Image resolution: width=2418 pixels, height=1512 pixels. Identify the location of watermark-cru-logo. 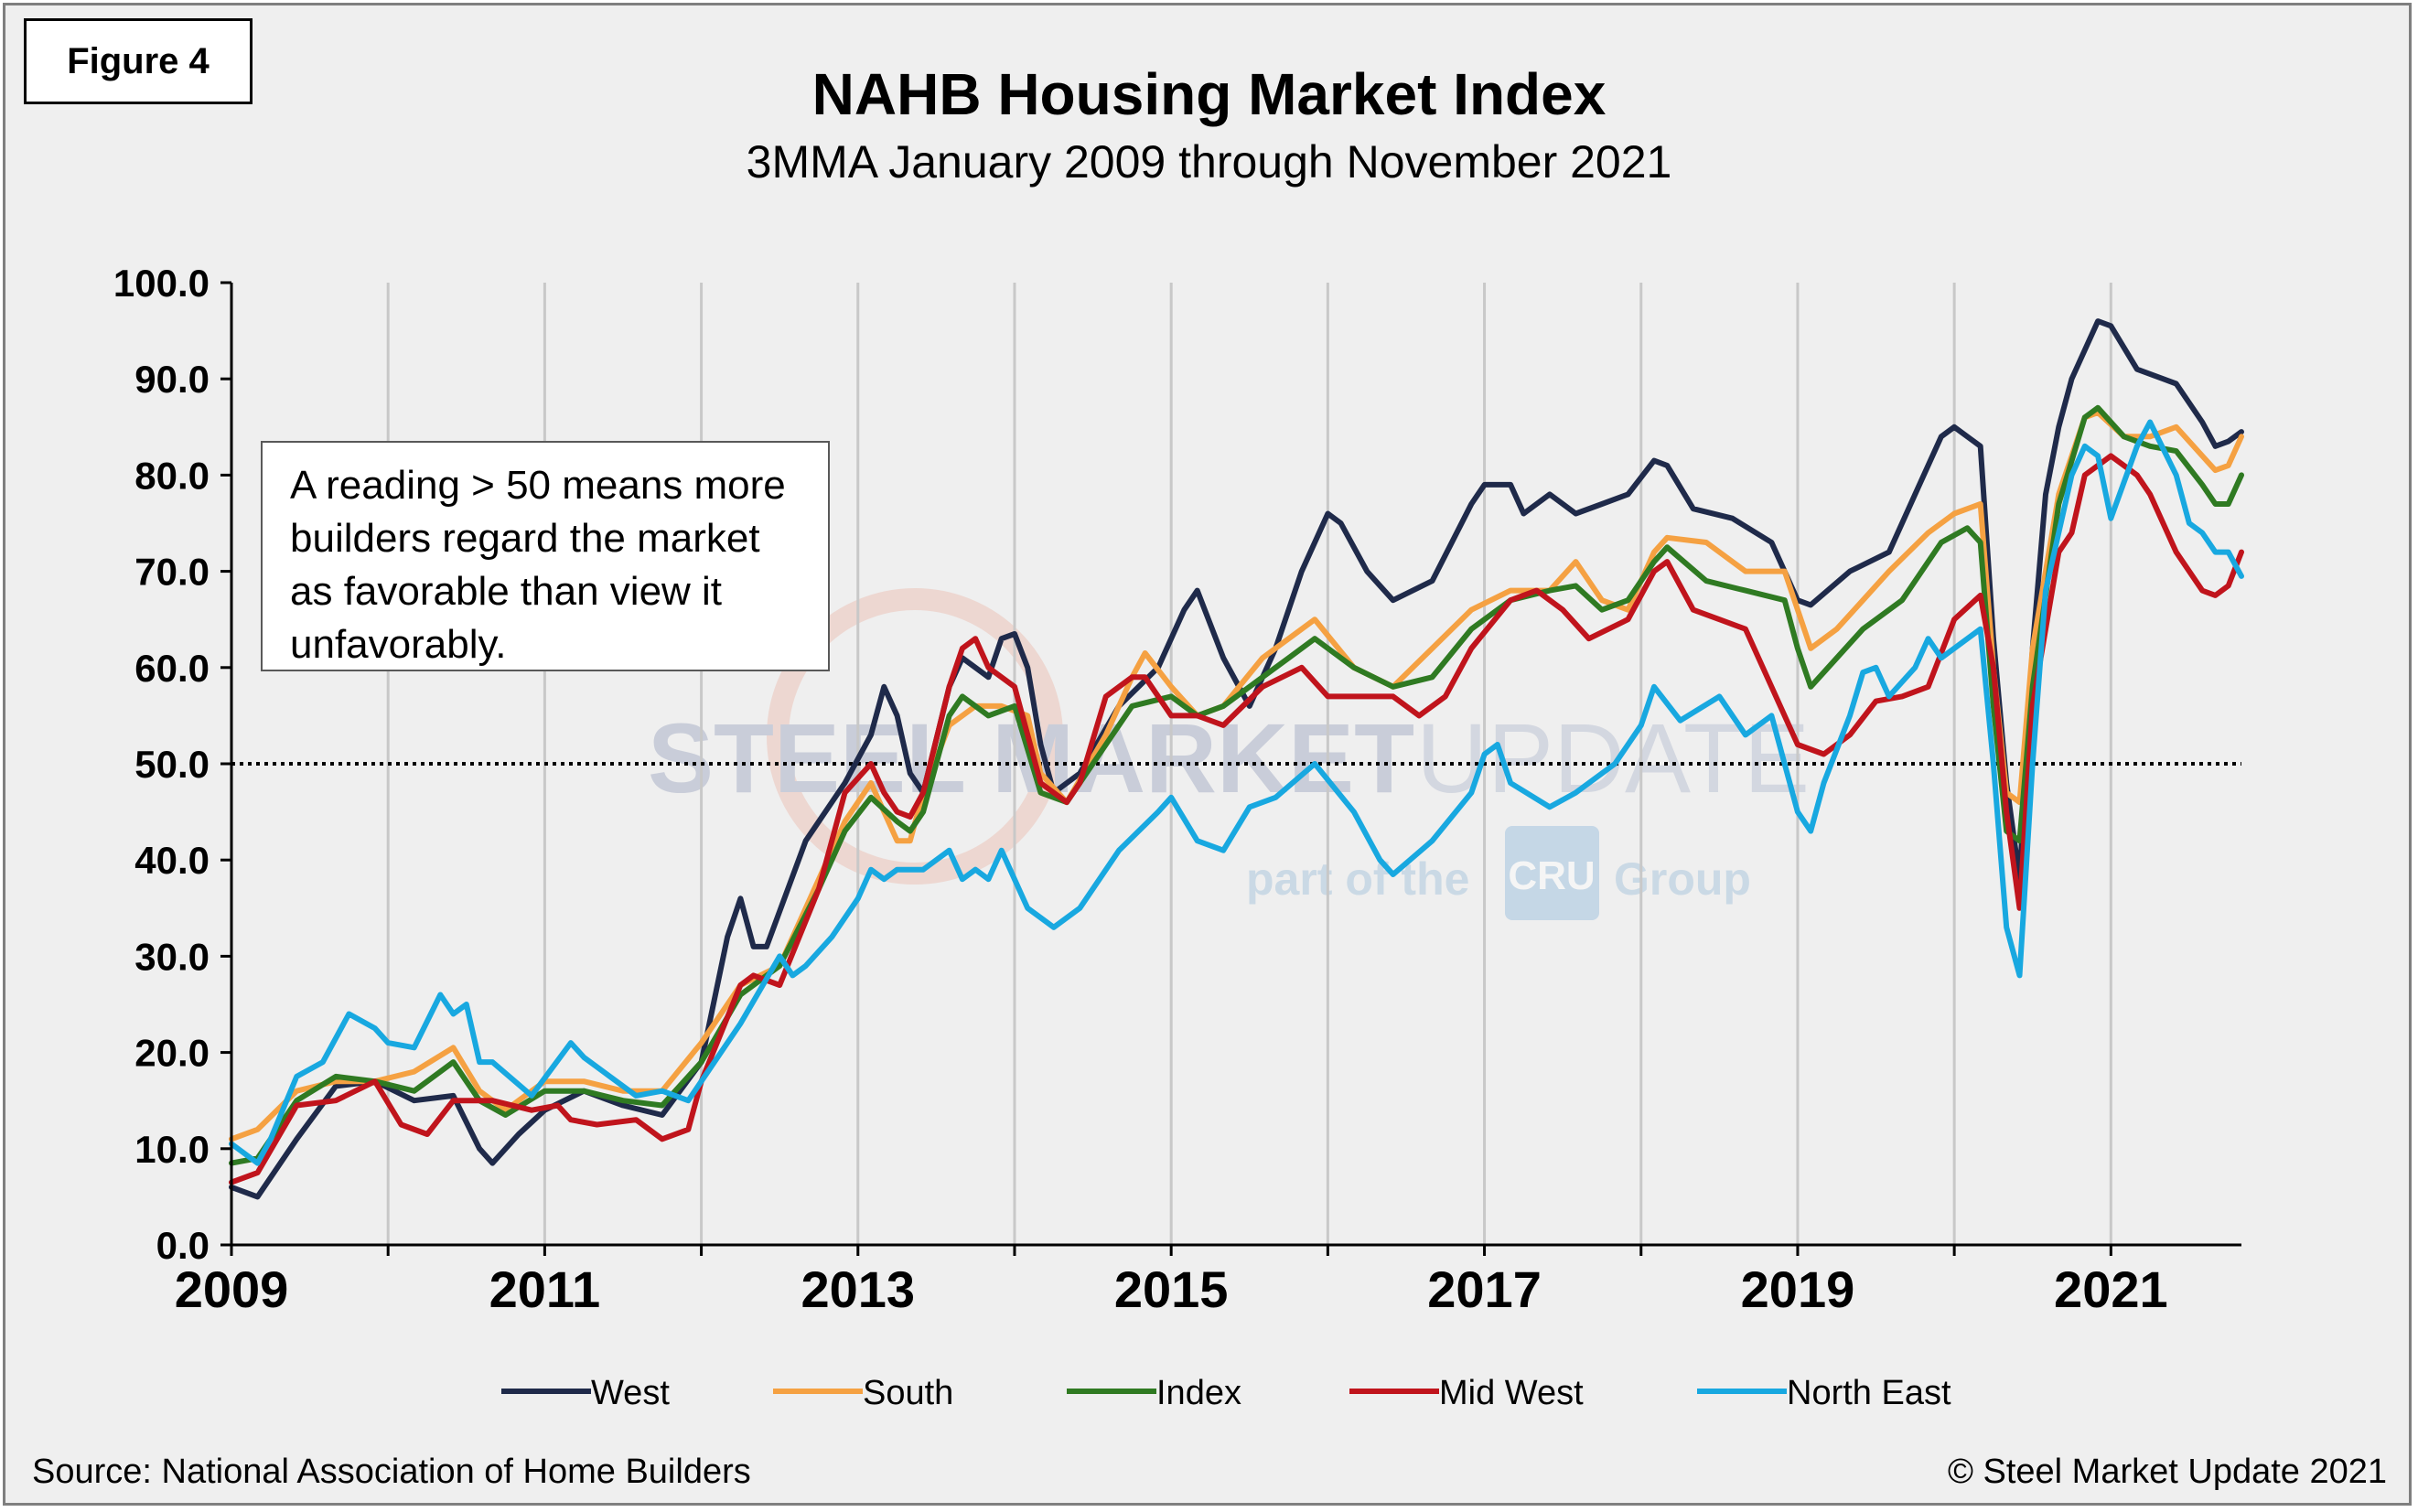
(1552, 873).